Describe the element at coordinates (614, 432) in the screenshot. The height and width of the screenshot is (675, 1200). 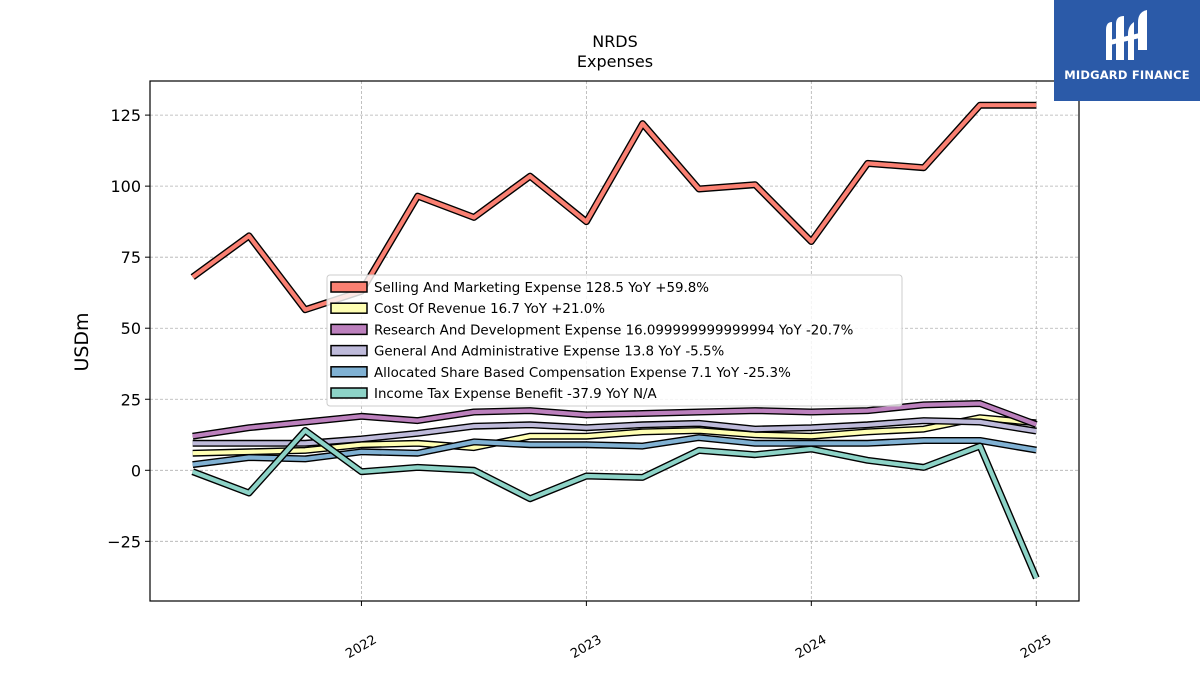
I see `series-line-general-and-administrative-expense` at that location.